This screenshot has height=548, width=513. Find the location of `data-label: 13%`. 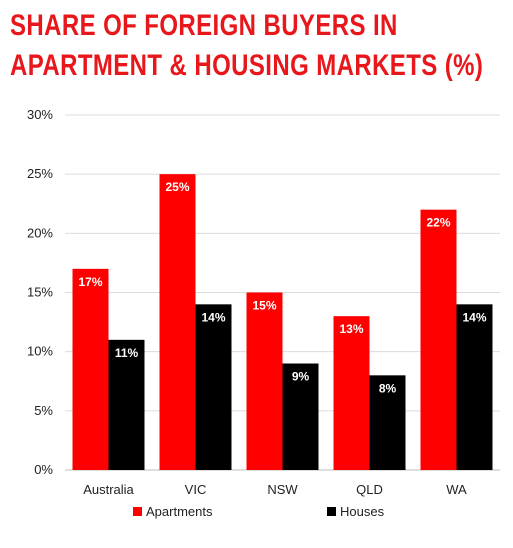

data-label: 13% is located at coordinates (351, 329).